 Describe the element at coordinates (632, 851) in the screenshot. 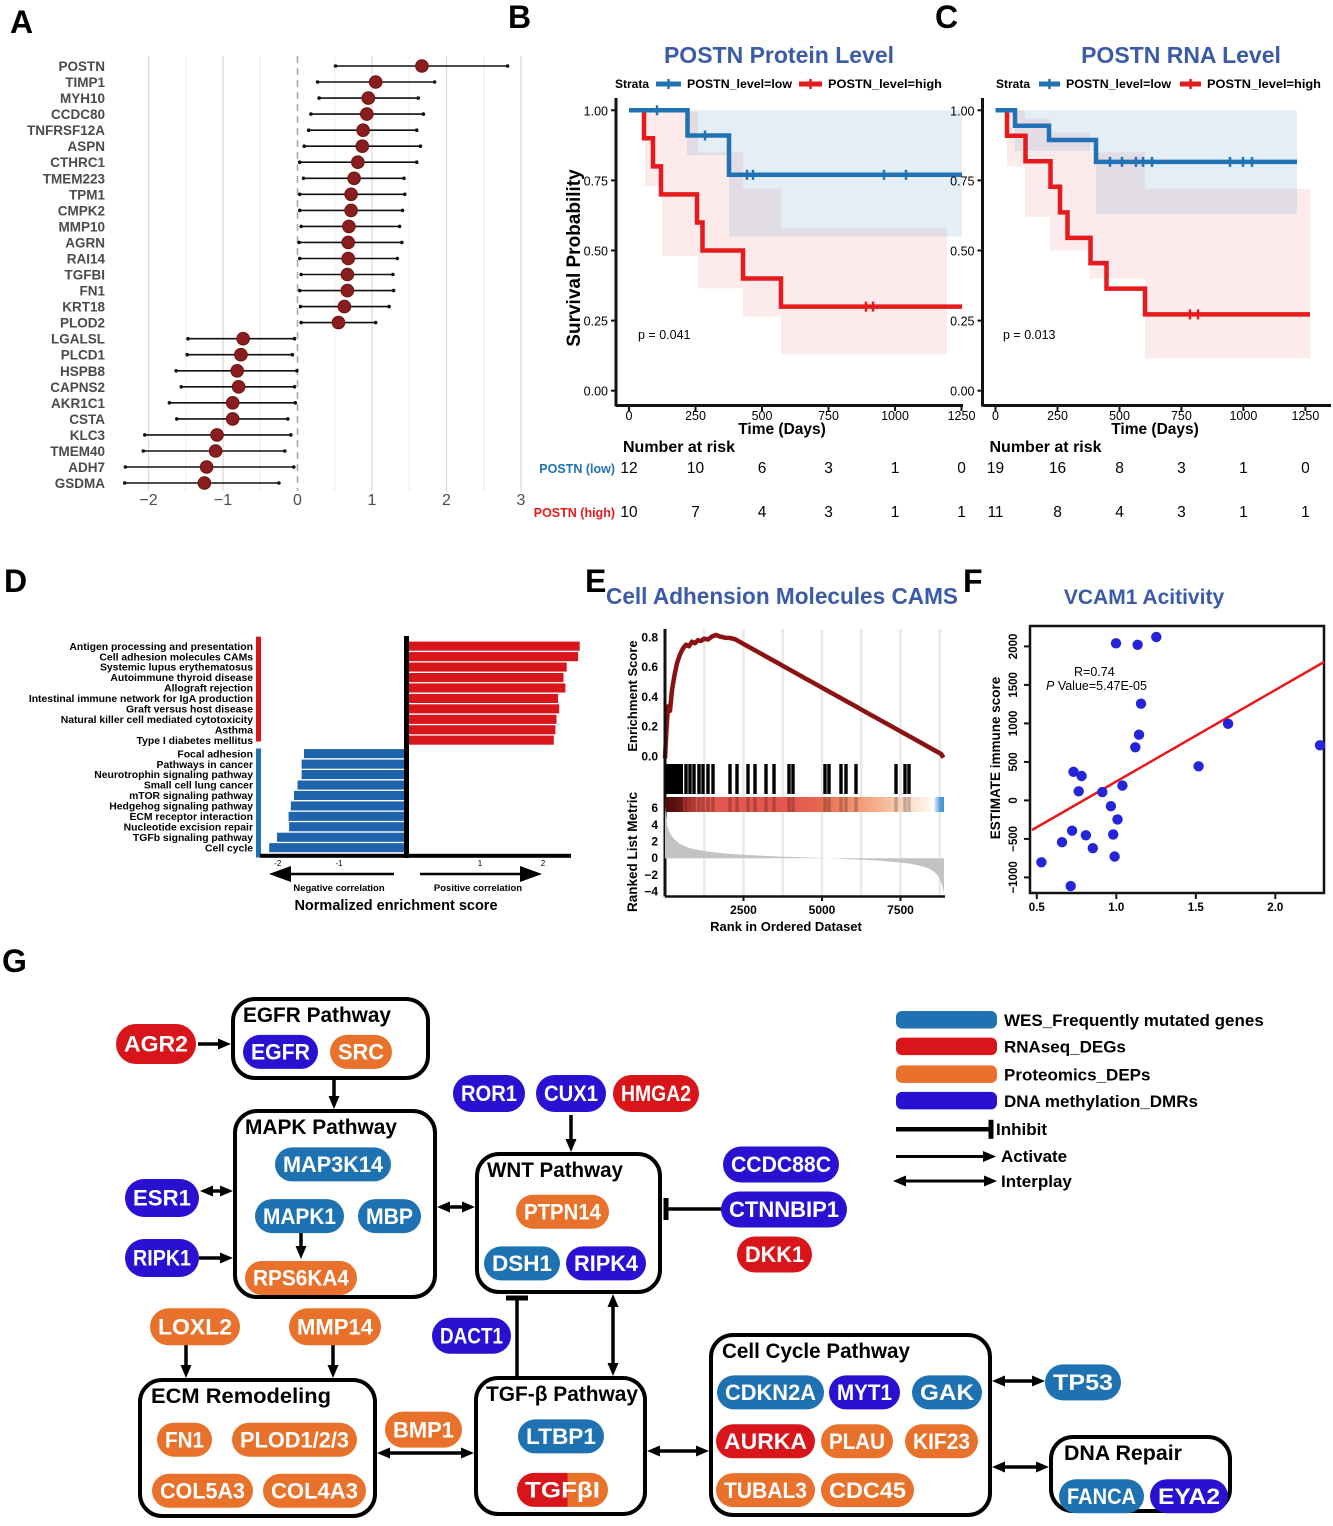

I see `svg-text: Ranked List Metric` at that location.